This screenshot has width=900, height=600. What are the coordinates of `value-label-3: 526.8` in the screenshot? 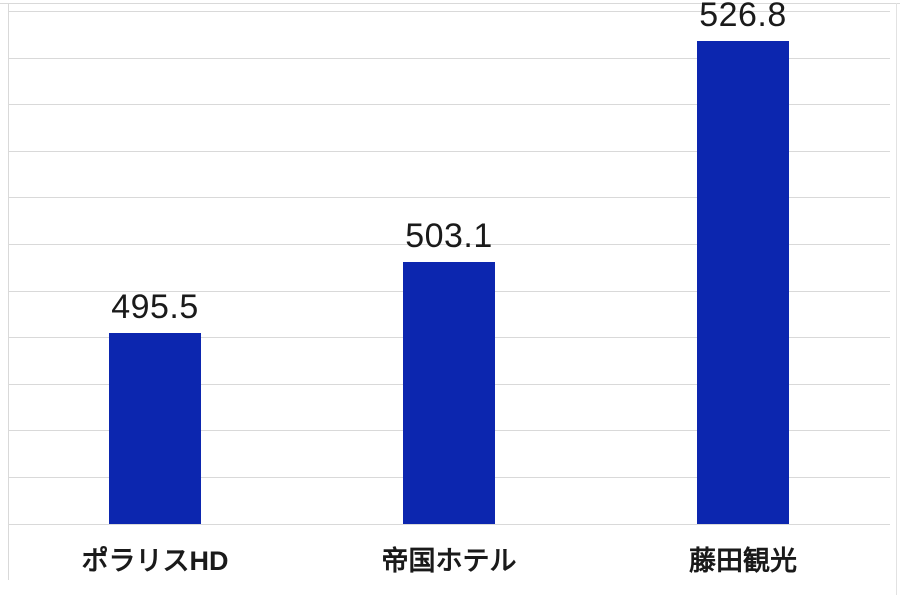 It's located at (743, 17).